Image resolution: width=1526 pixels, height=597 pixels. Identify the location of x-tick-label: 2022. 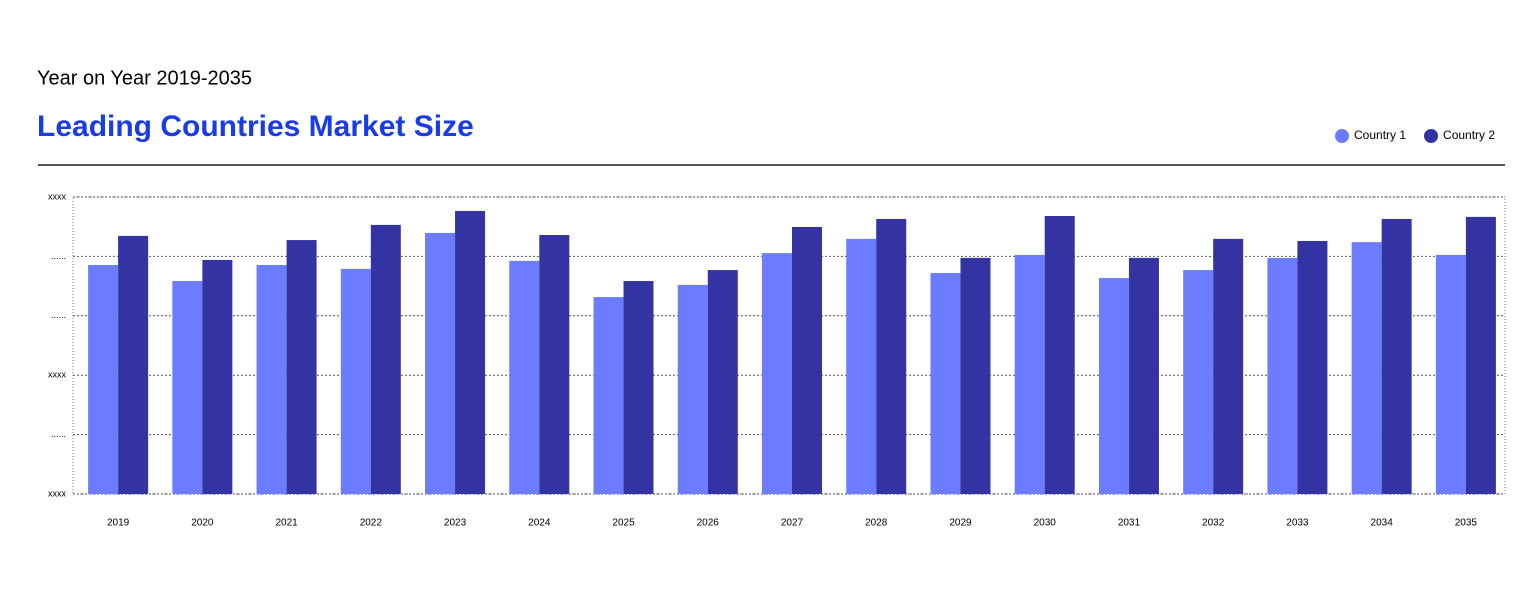
(371, 523).